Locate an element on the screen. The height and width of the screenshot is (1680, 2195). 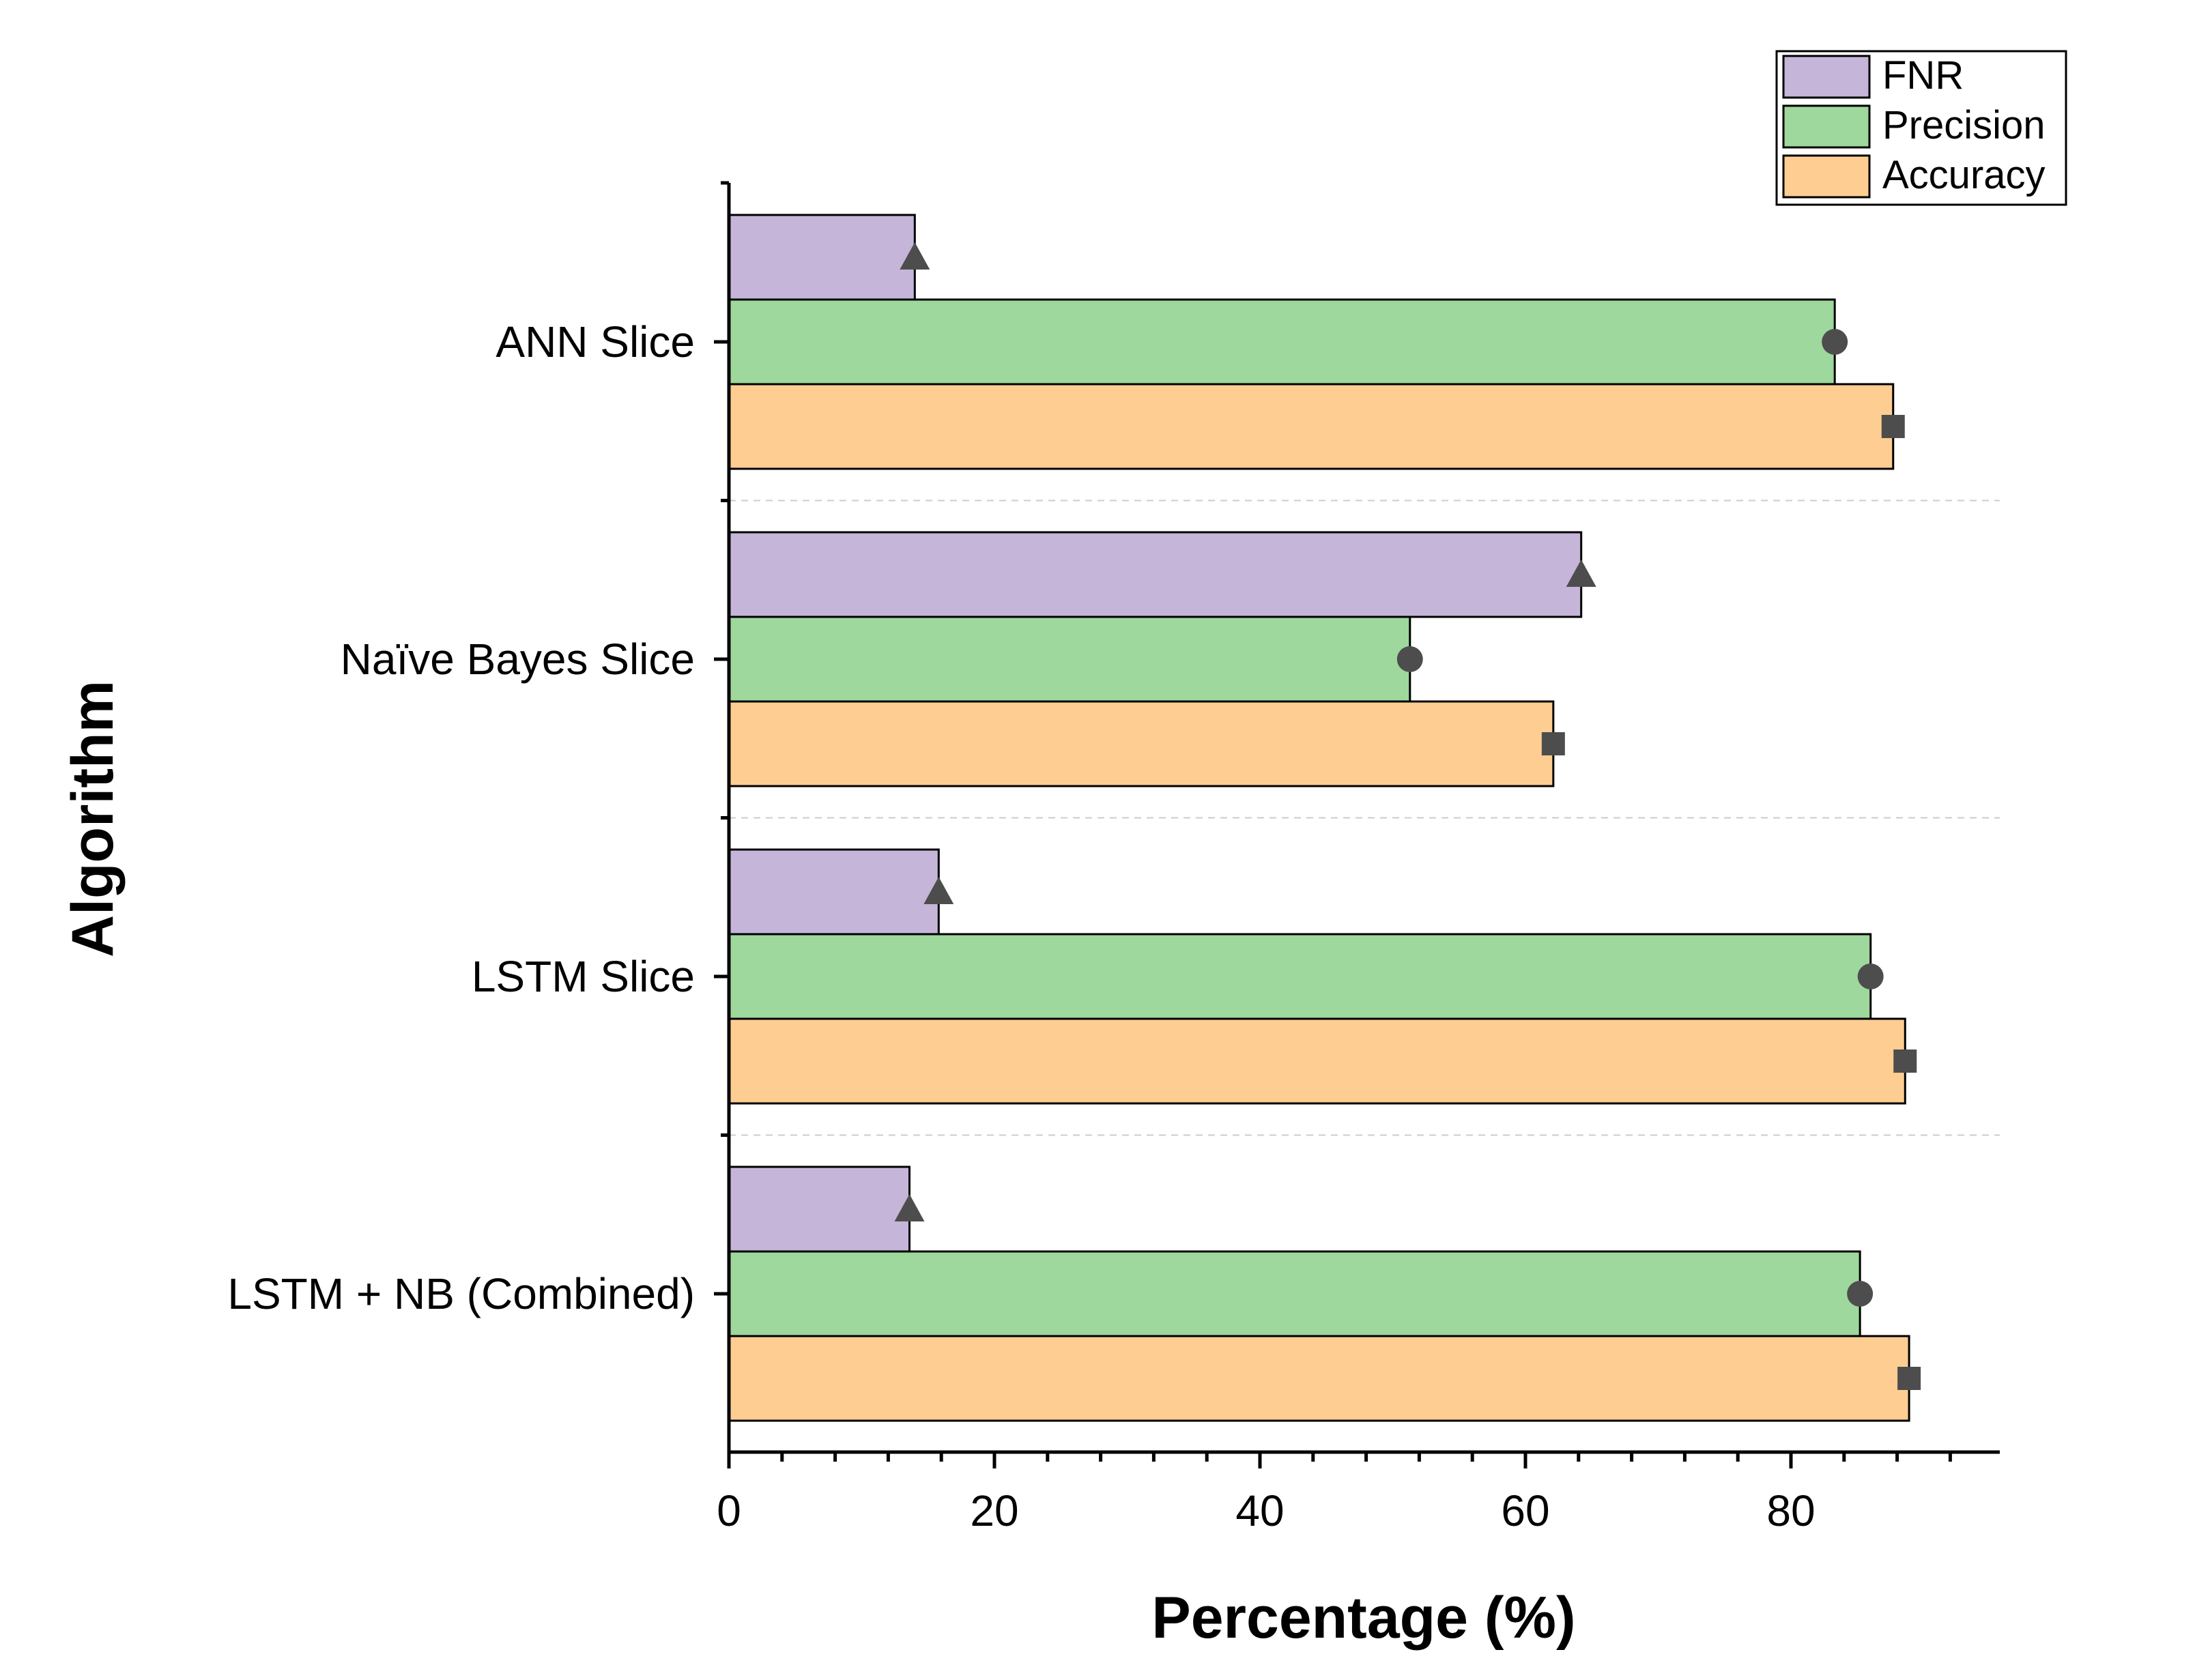
marker-circle-precision-lstm-nb-combined is located at coordinates (1860, 1294).